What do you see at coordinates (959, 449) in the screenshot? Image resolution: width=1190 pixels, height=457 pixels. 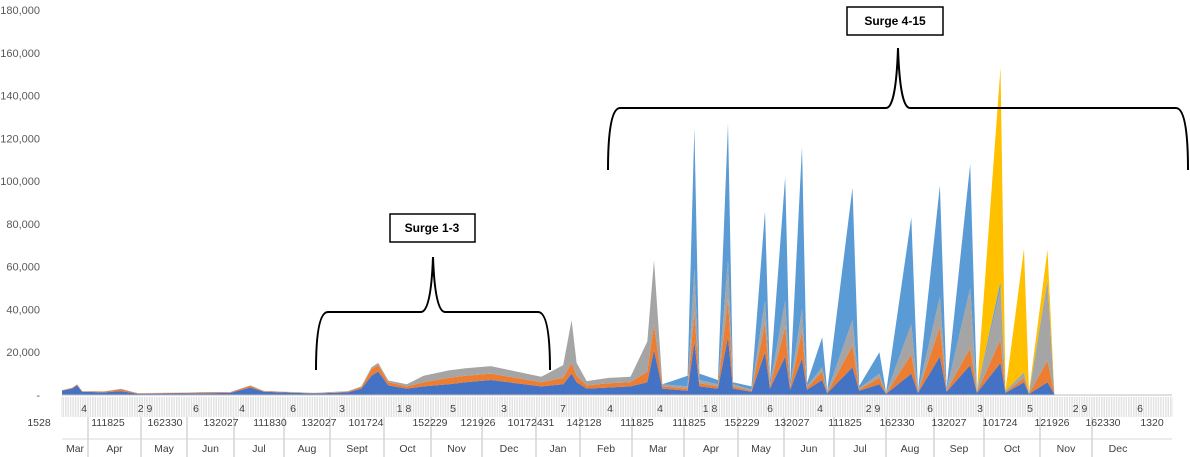 I see `month-label: Sep` at bounding box center [959, 449].